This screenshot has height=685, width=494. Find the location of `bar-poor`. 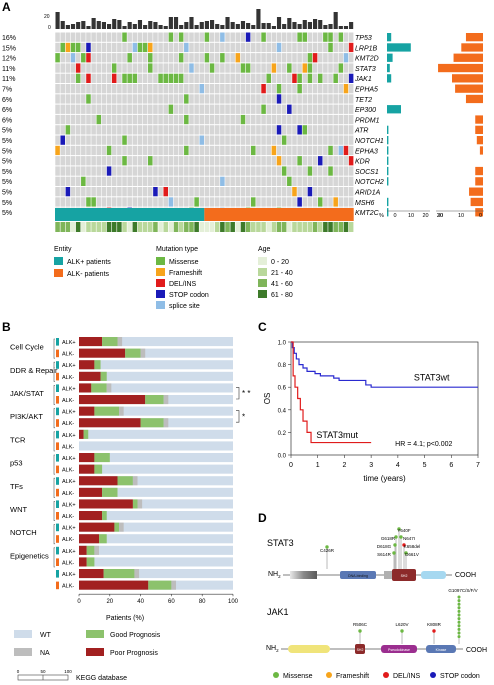

bar-poor is located at coordinates (102, 353).